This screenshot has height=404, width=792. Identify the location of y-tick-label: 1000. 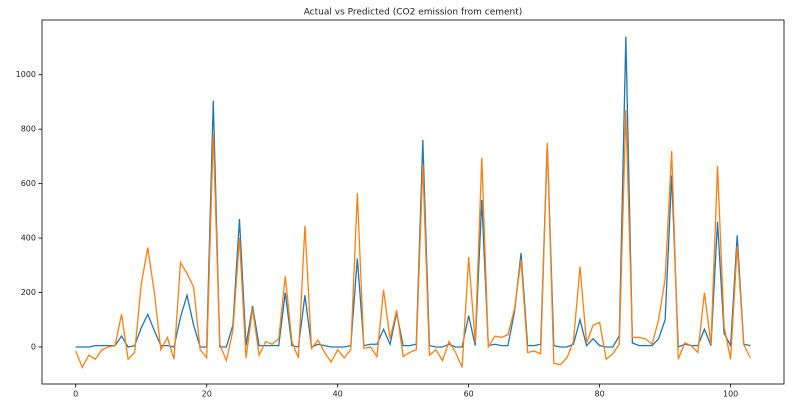
(26, 74).